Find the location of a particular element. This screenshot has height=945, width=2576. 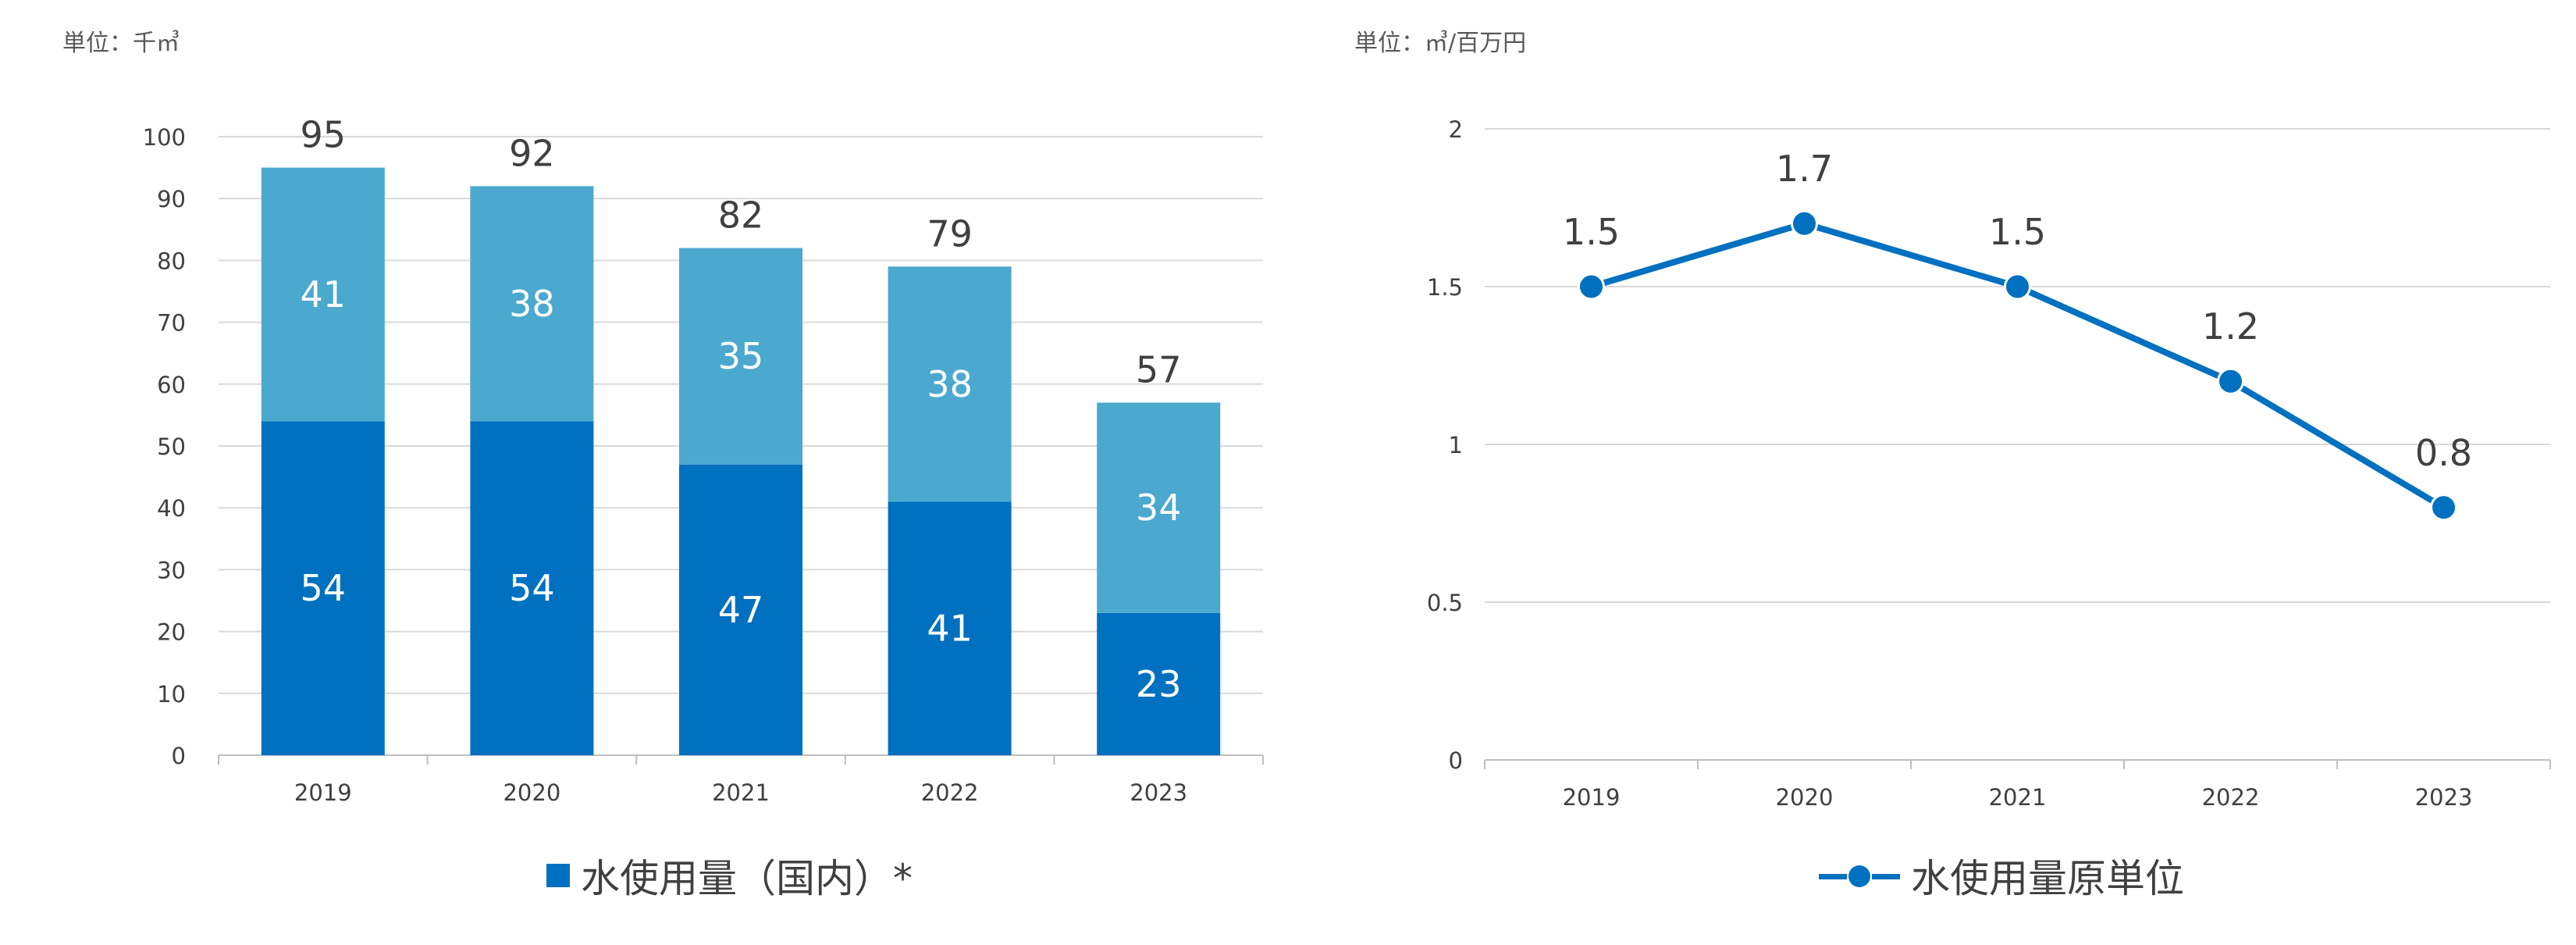

left-y-tick-label: 40 is located at coordinates (171, 508).